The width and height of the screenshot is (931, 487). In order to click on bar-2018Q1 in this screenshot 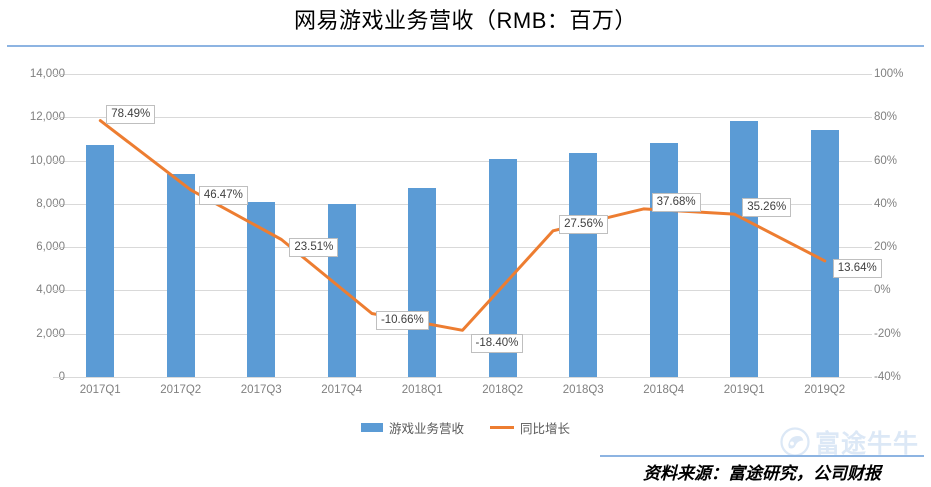, I will do `click(422, 282)`.